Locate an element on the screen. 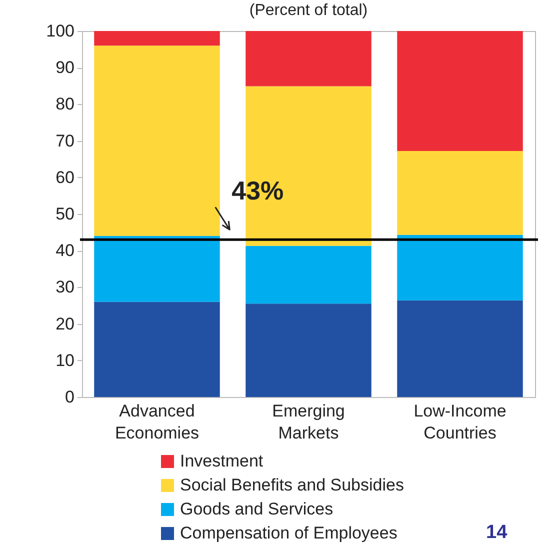 This screenshot has height=550, width=542. legend-label: Social Benefits and Subsidies is located at coordinates (292, 485).